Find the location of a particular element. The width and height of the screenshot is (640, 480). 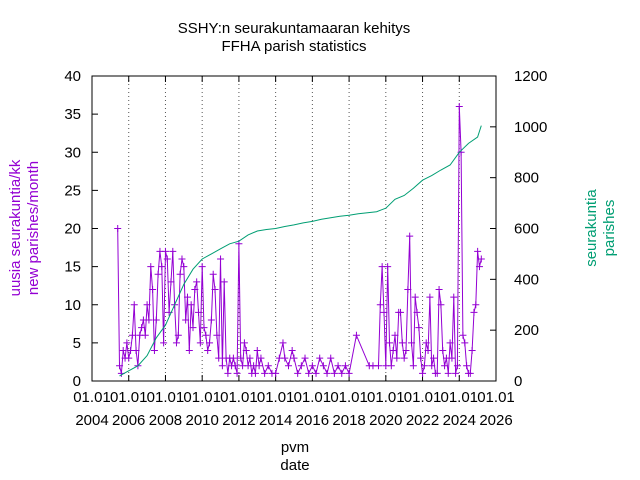

y-left-tick-label: 10 is located at coordinates (72, 305).